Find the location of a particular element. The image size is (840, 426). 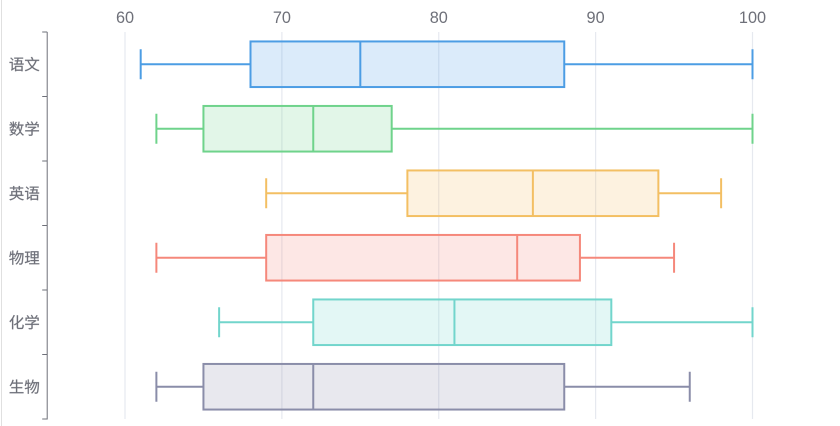

svg-text: 70 is located at coordinates (282, 18).